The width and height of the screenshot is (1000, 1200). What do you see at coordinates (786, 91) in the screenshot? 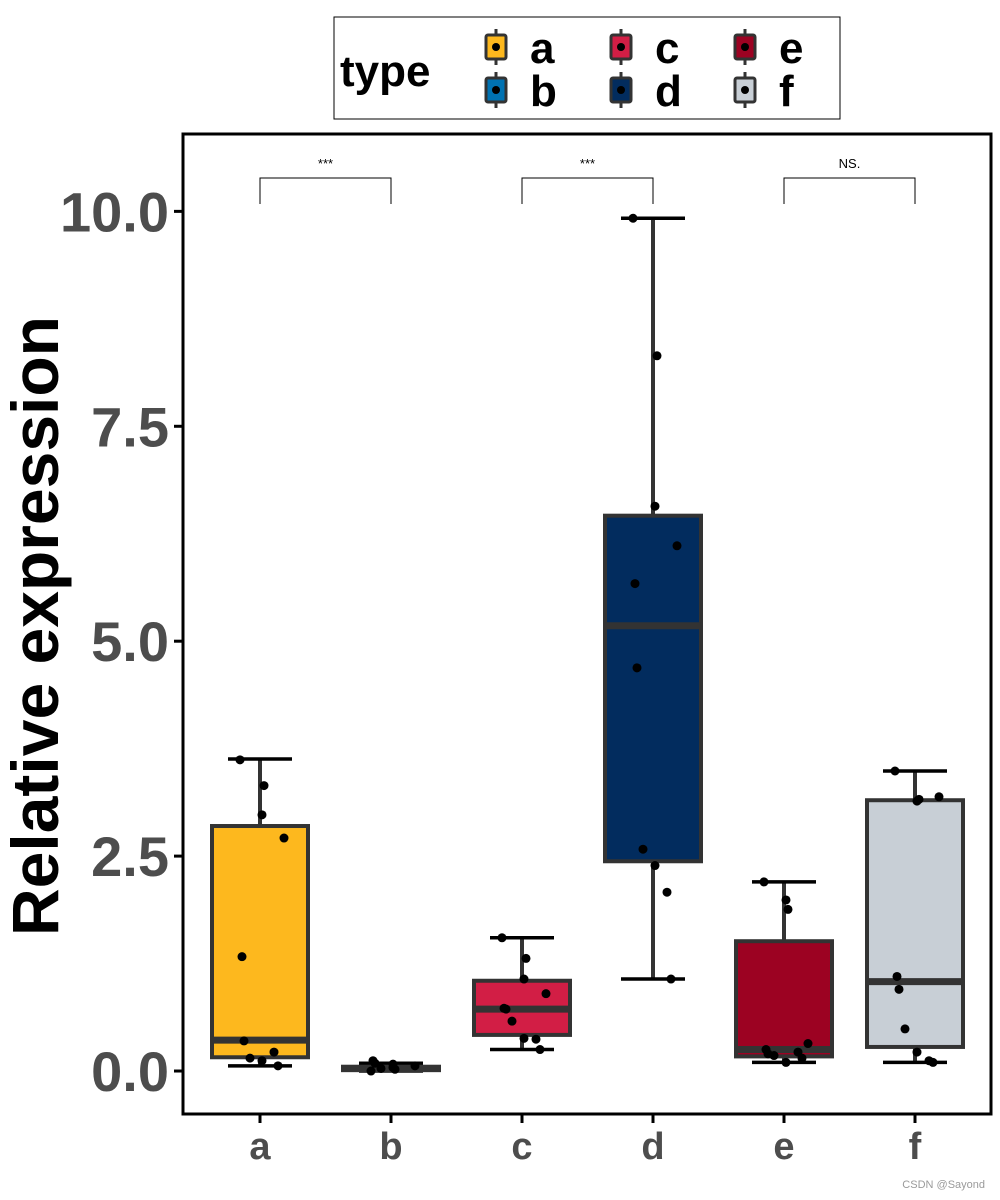
I see `legend-label: f` at bounding box center [786, 91].